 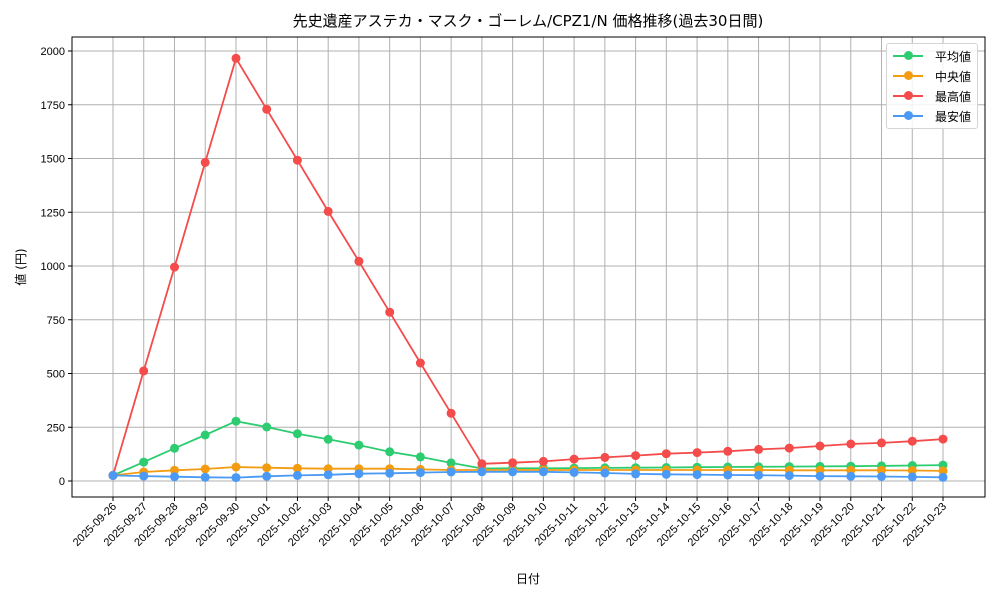 What do you see at coordinates (53, 267) in the screenshot?
I see `y-tick-label: 1000` at bounding box center [53, 267].